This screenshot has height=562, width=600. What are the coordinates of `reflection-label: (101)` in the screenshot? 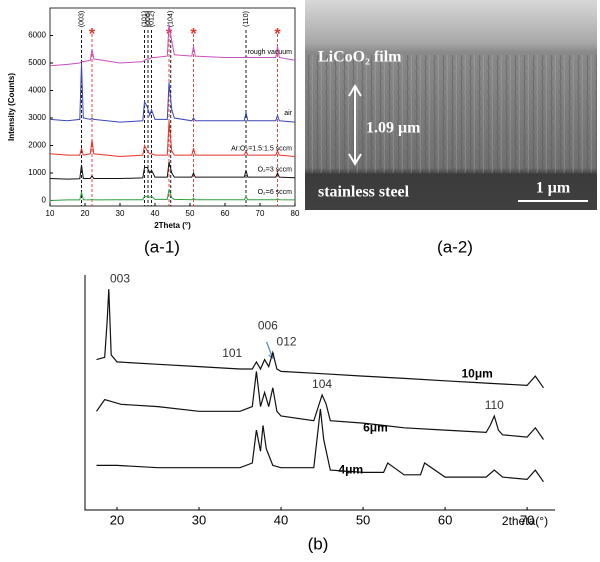 It's located at (144, 19).